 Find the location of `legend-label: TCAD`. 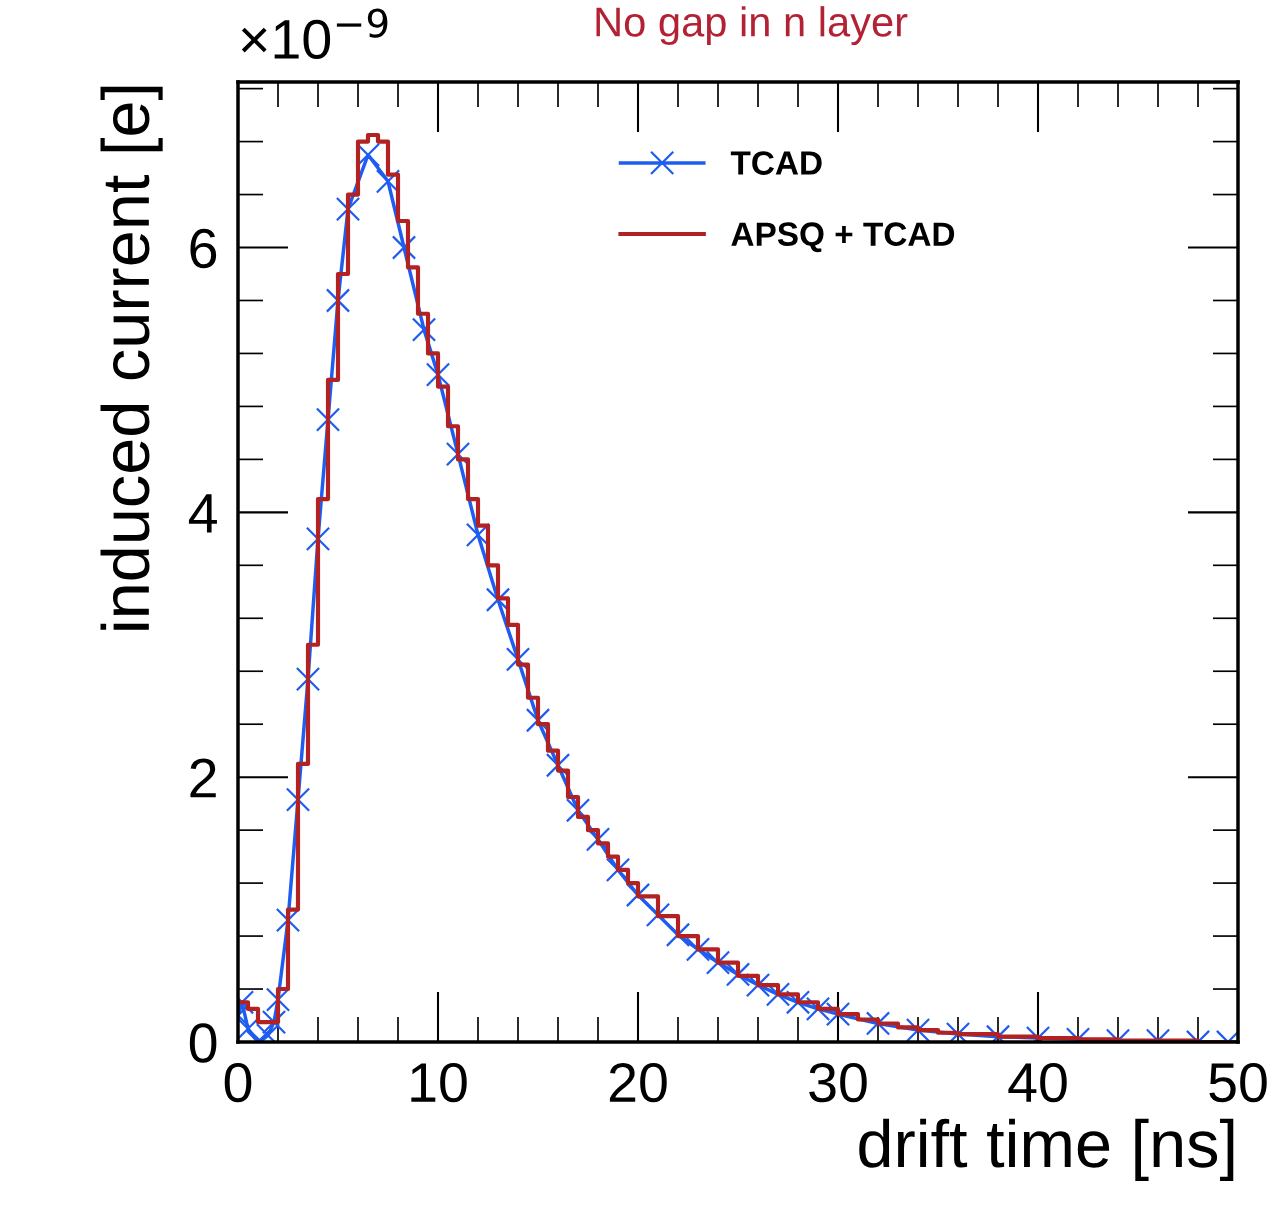

legend-label: TCAD is located at coordinates (776, 163).